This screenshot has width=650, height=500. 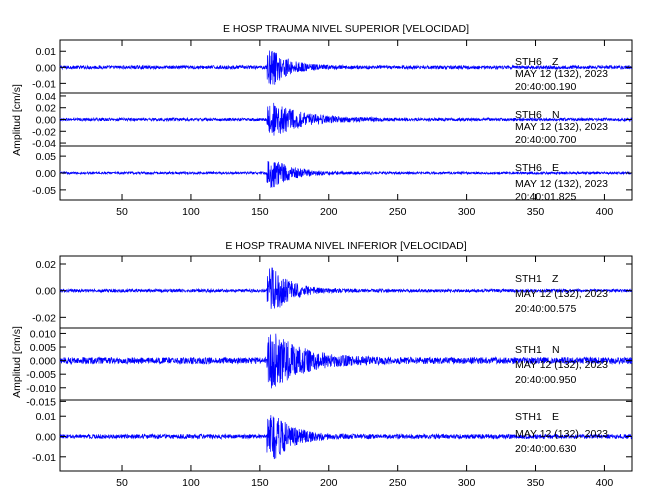 I want to click on y-tick-label: -0.005, so click(x=41, y=375).